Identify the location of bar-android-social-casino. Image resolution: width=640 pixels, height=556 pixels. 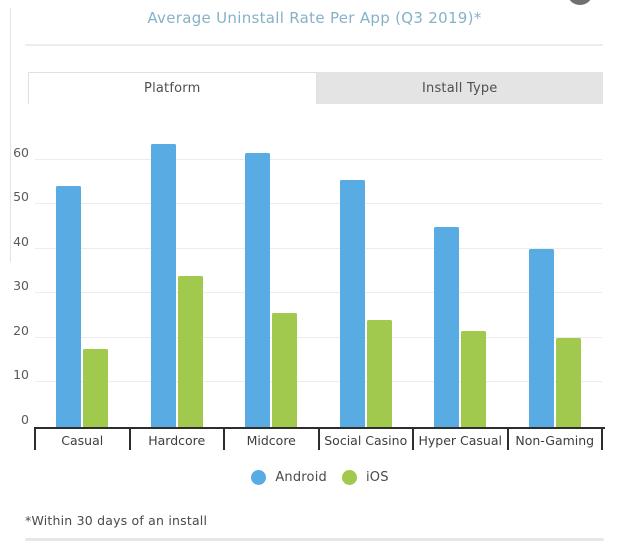
(352, 303).